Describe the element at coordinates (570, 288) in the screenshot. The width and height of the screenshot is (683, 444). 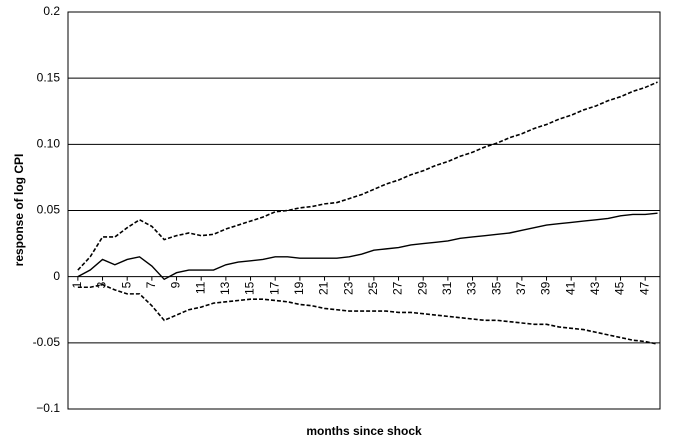
I see `x-tick-label: 41` at that location.